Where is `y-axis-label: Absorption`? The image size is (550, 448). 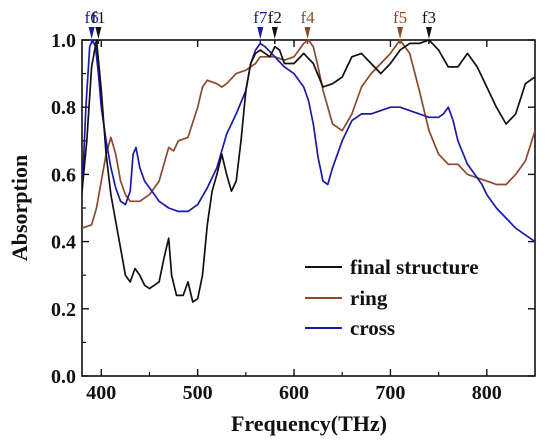
y-axis-label: Absorption is located at coordinates (19, 208).